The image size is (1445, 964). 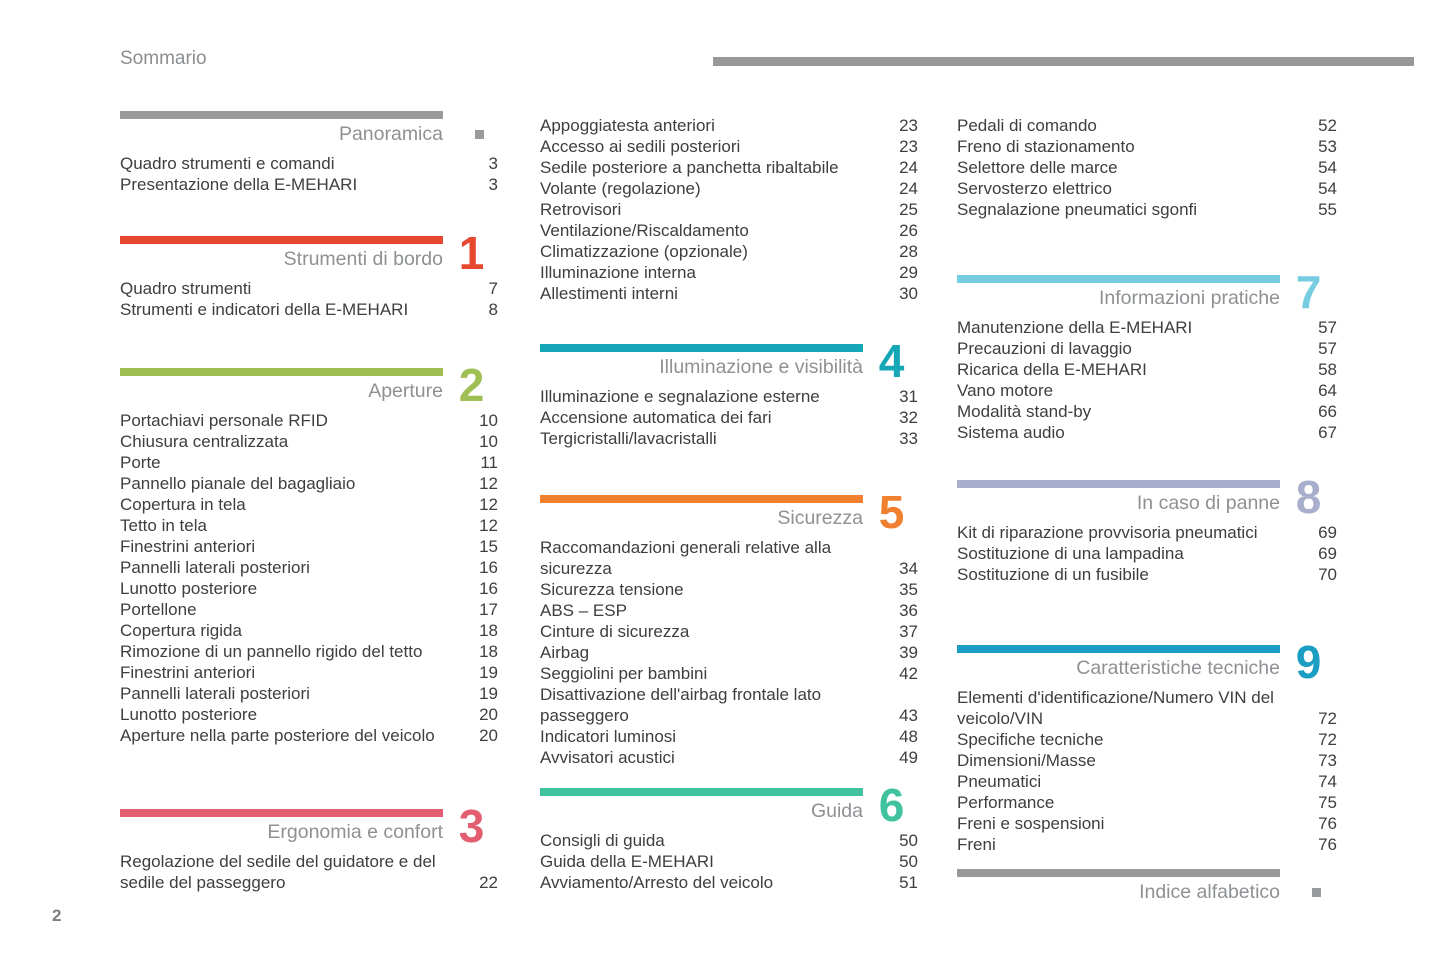 I want to click on toc-entry: Appoggiatesta anteriori 23, so click(x=729, y=125).